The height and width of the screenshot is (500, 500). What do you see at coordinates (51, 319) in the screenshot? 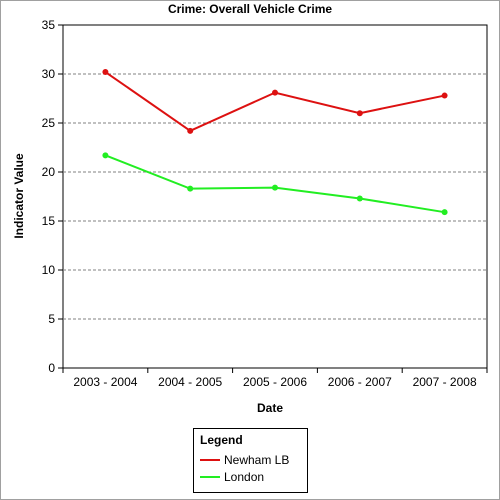
I see `y-tick-label: 5` at bounding box center [51, 319].